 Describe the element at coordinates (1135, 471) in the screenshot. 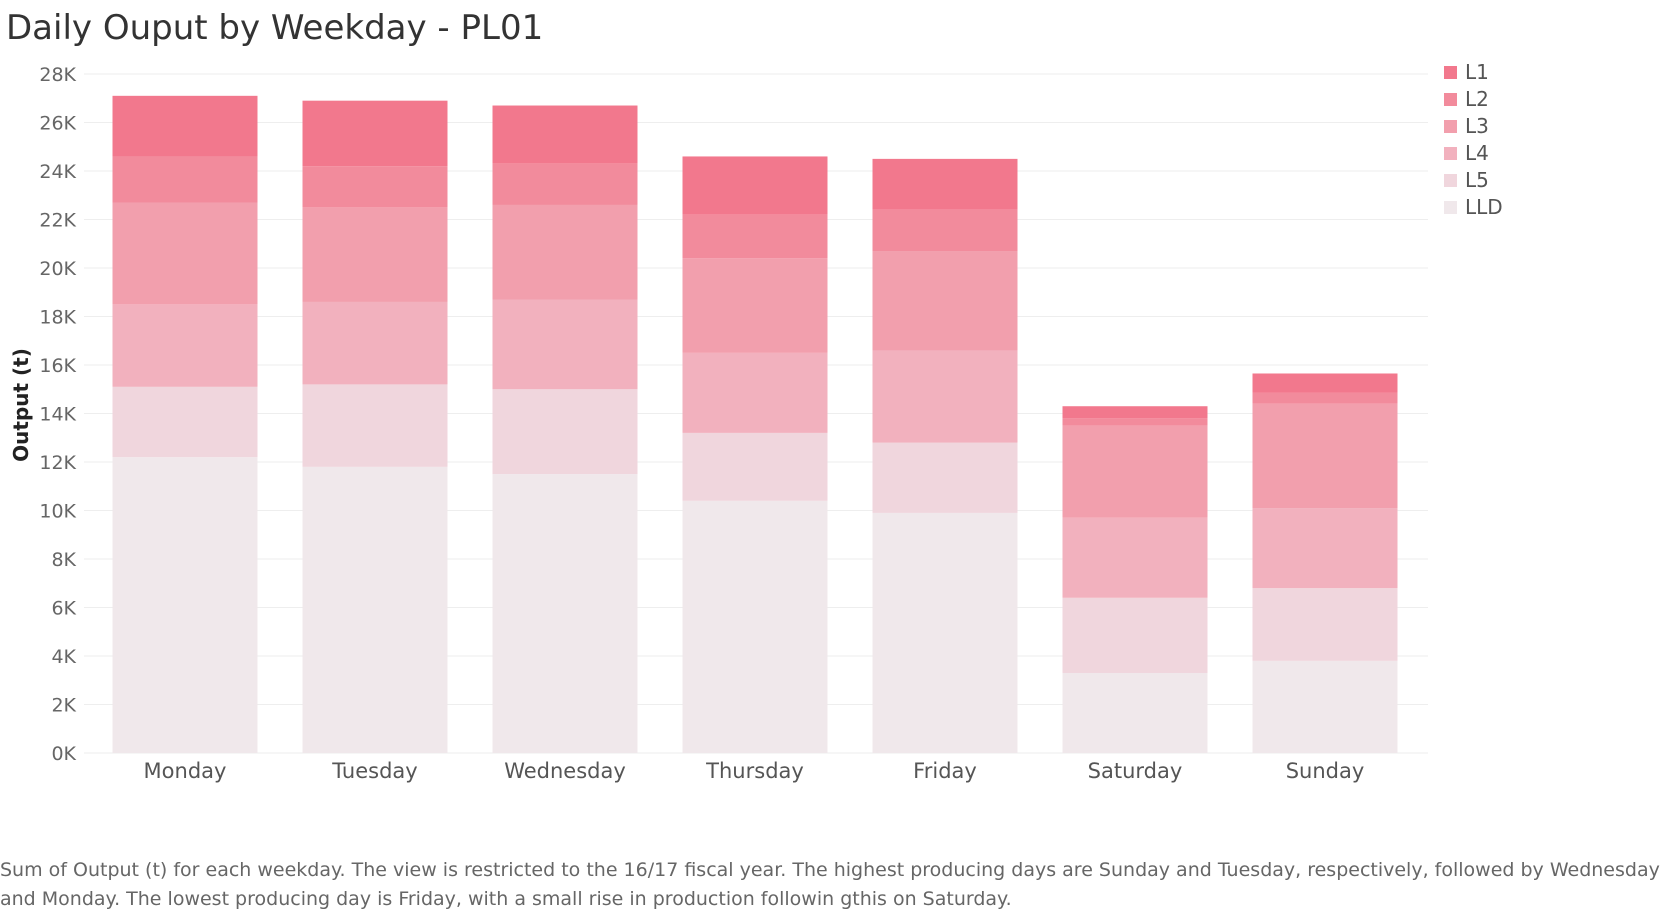

I see `bar-segment-l3-saturday` at that location.